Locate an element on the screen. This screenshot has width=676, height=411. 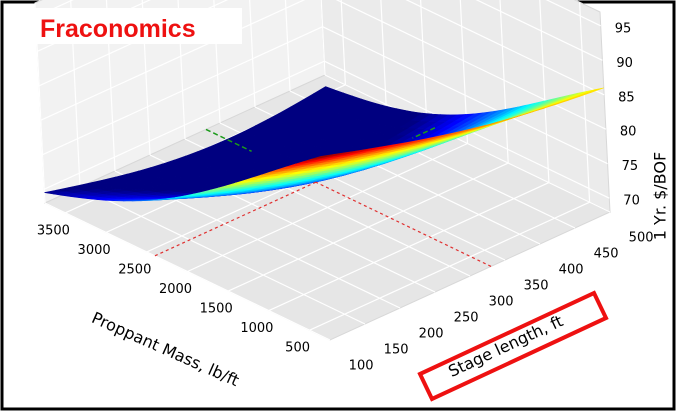
x-tick-label: 3000 is located at coordinates (94, 250).